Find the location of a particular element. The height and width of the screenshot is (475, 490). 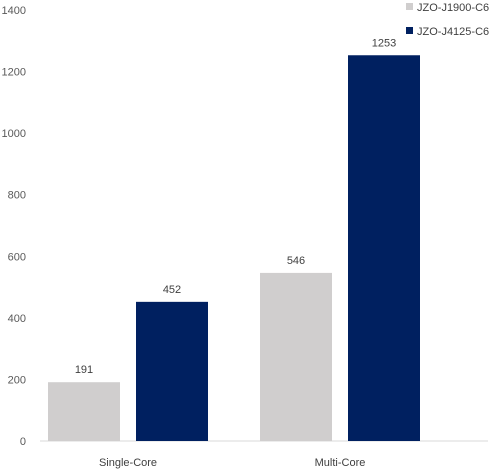

legend-label: JZO-J1900-C6 is located at coordinates (453, 8).